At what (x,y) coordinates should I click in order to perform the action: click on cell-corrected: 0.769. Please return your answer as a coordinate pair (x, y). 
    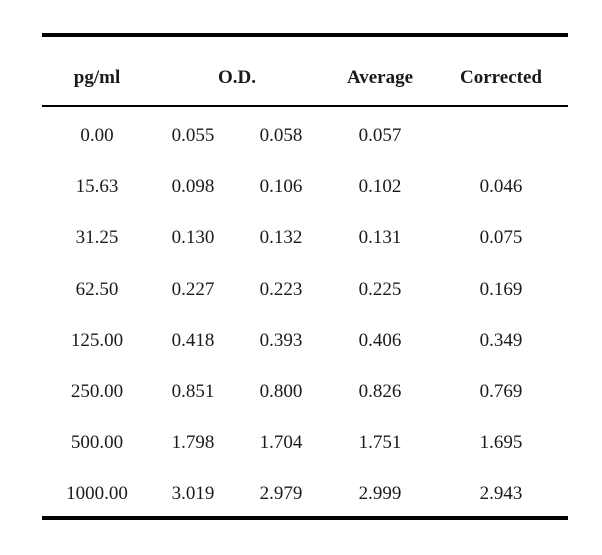
    Looking at the image, I should click on (501, 391).